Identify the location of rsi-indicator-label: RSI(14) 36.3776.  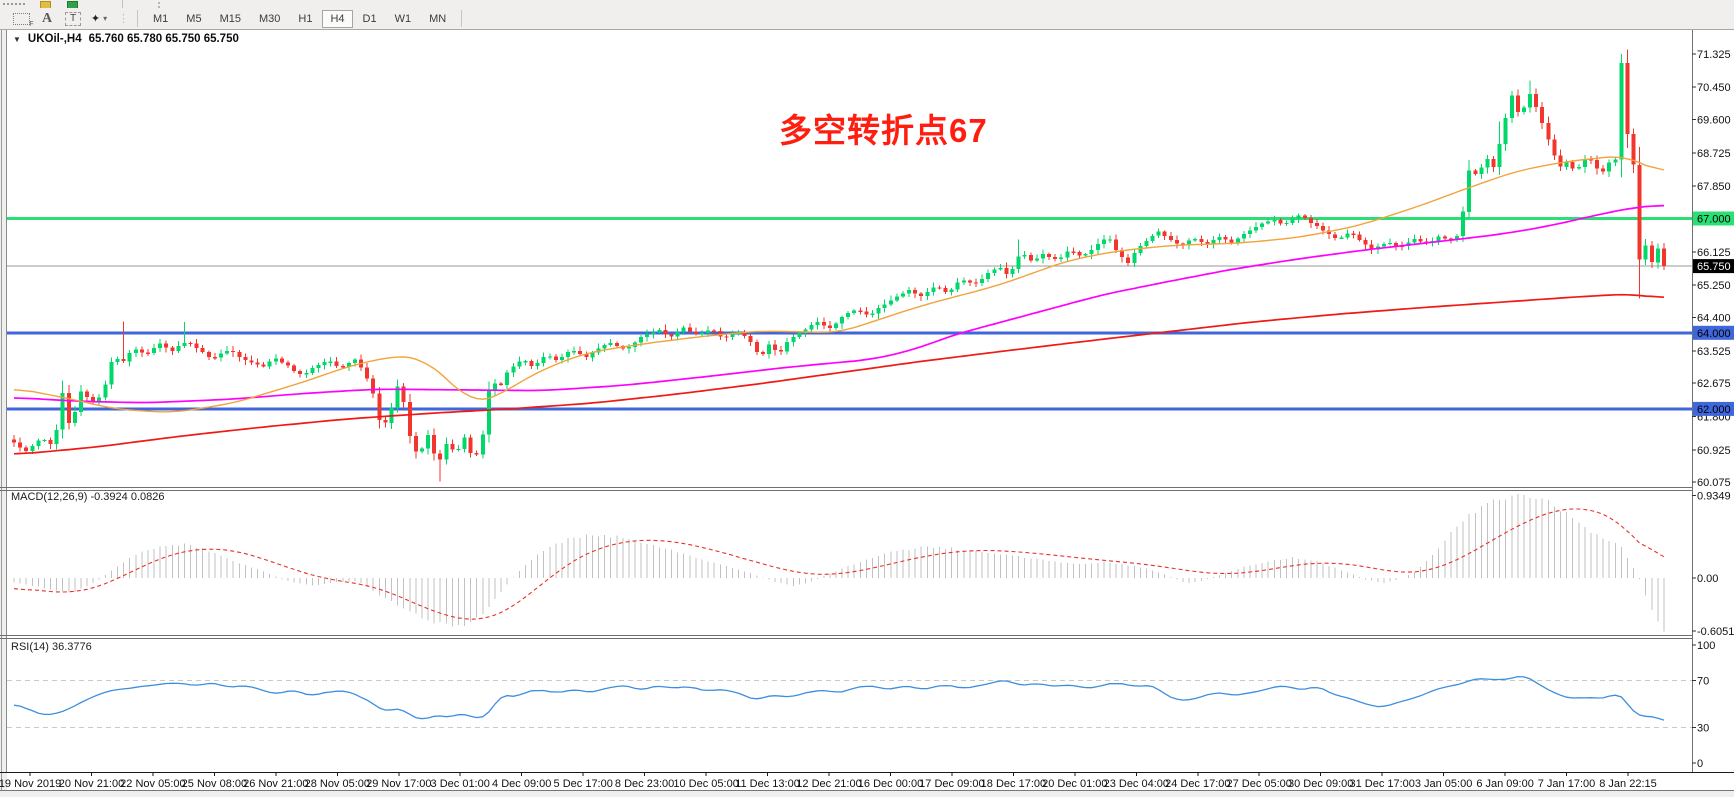
(51, 647).